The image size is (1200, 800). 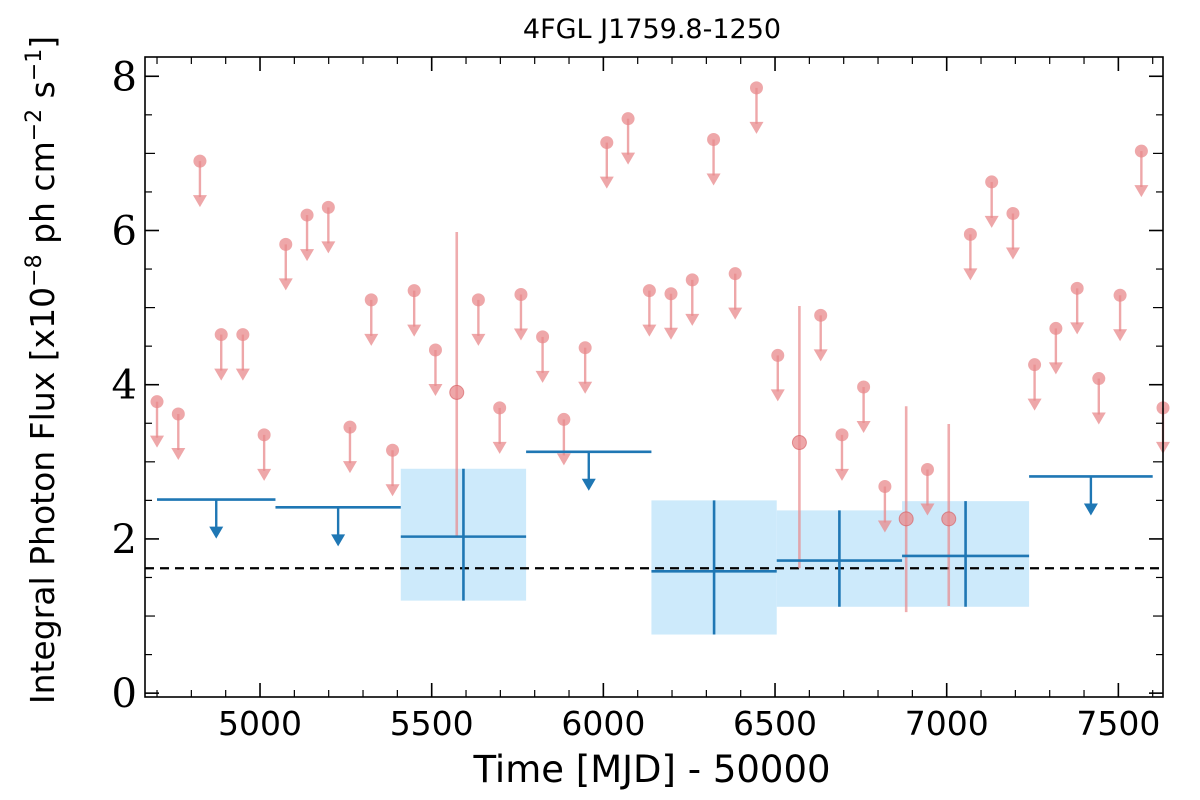 I want to click on y-axis-label-exp3: −1, so click(x=34, y=65).